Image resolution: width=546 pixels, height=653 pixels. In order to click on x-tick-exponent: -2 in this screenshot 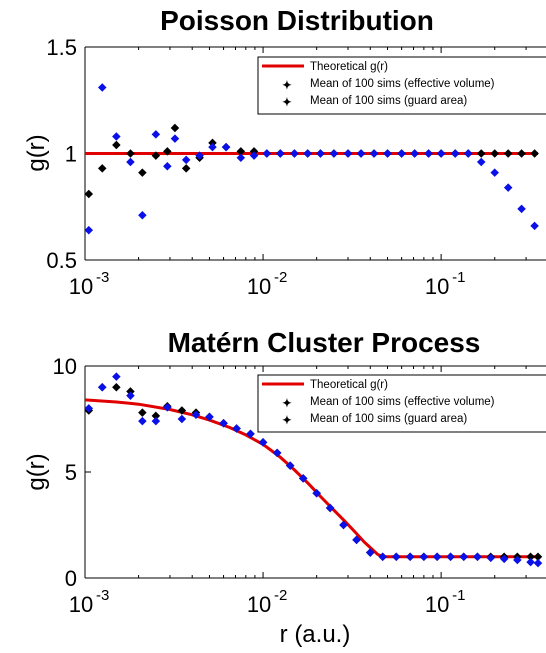, I will do `click(280, 277)`.